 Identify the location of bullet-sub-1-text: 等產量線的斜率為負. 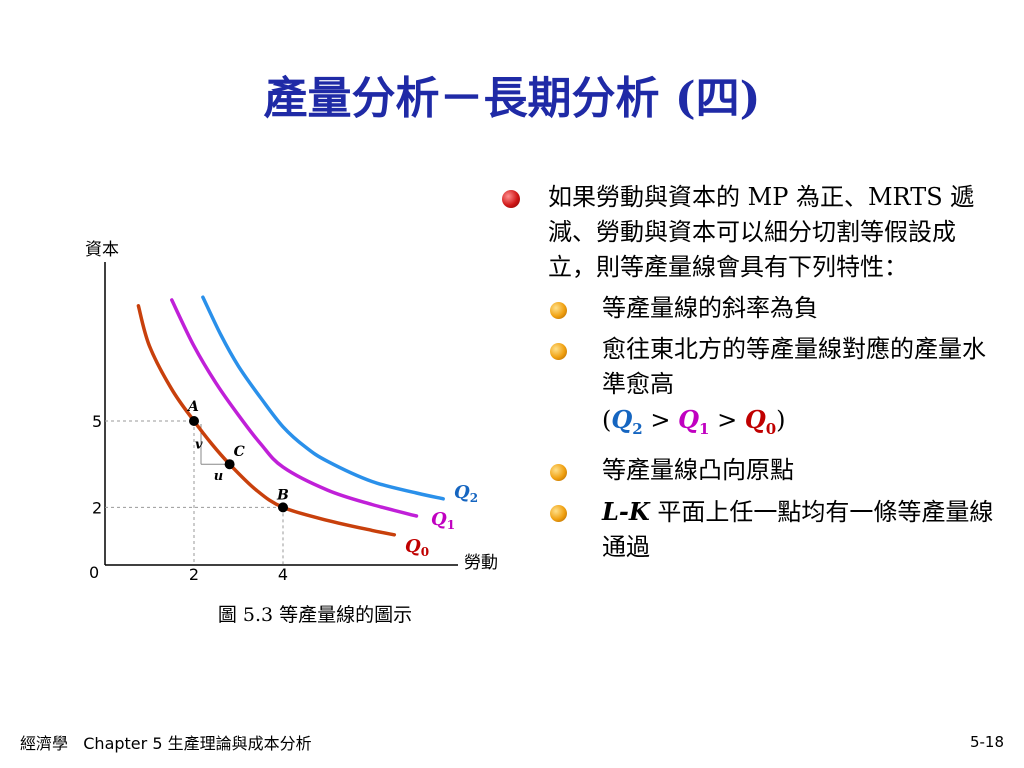
(710, 308).